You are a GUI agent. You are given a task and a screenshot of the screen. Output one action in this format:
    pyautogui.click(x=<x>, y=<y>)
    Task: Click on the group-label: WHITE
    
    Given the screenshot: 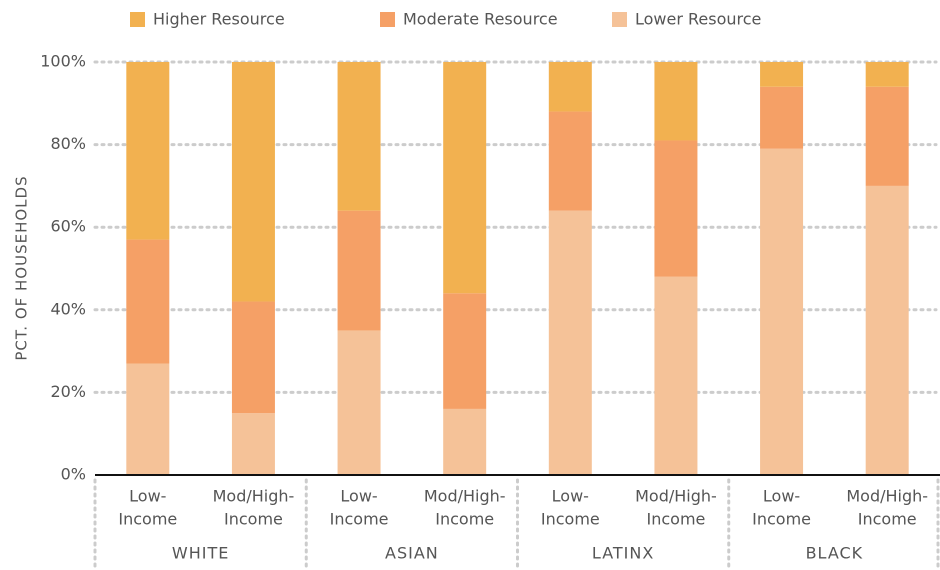 What is the action you would take?
    pyautogui.click(x=200, y=553)
    